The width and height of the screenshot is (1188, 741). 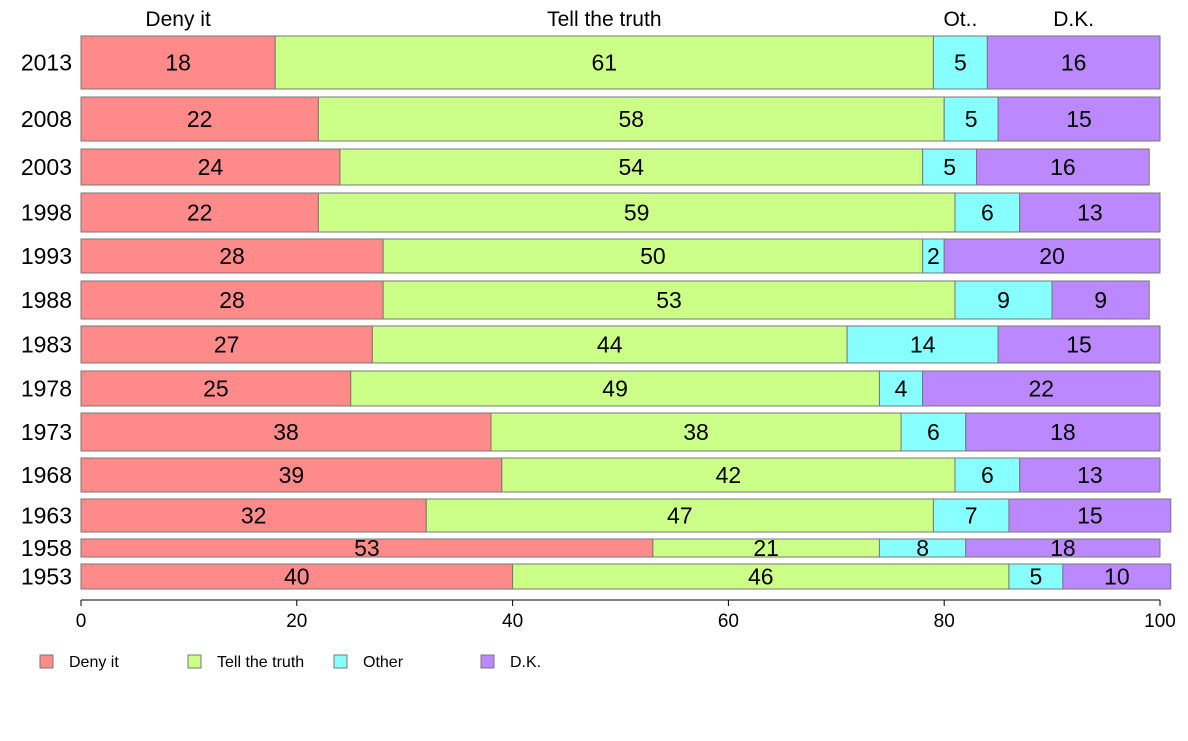 I want to click on data-label: 59, so click(x=637, y=213).